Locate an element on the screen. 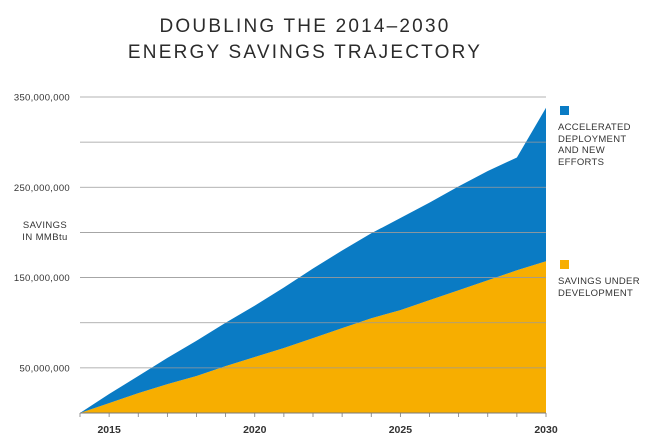  legend-label-savings-line-2: DEVELOPMENT is located at coordinates (596, 293).